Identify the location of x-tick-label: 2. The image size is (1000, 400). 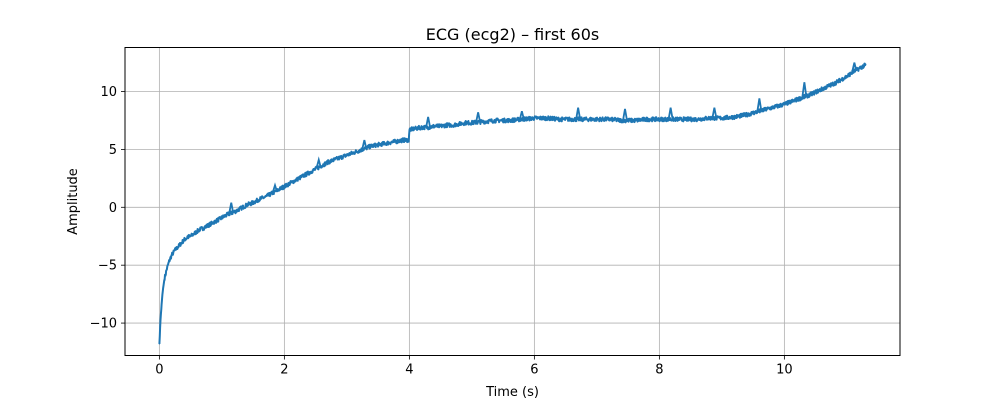
(284, 370).